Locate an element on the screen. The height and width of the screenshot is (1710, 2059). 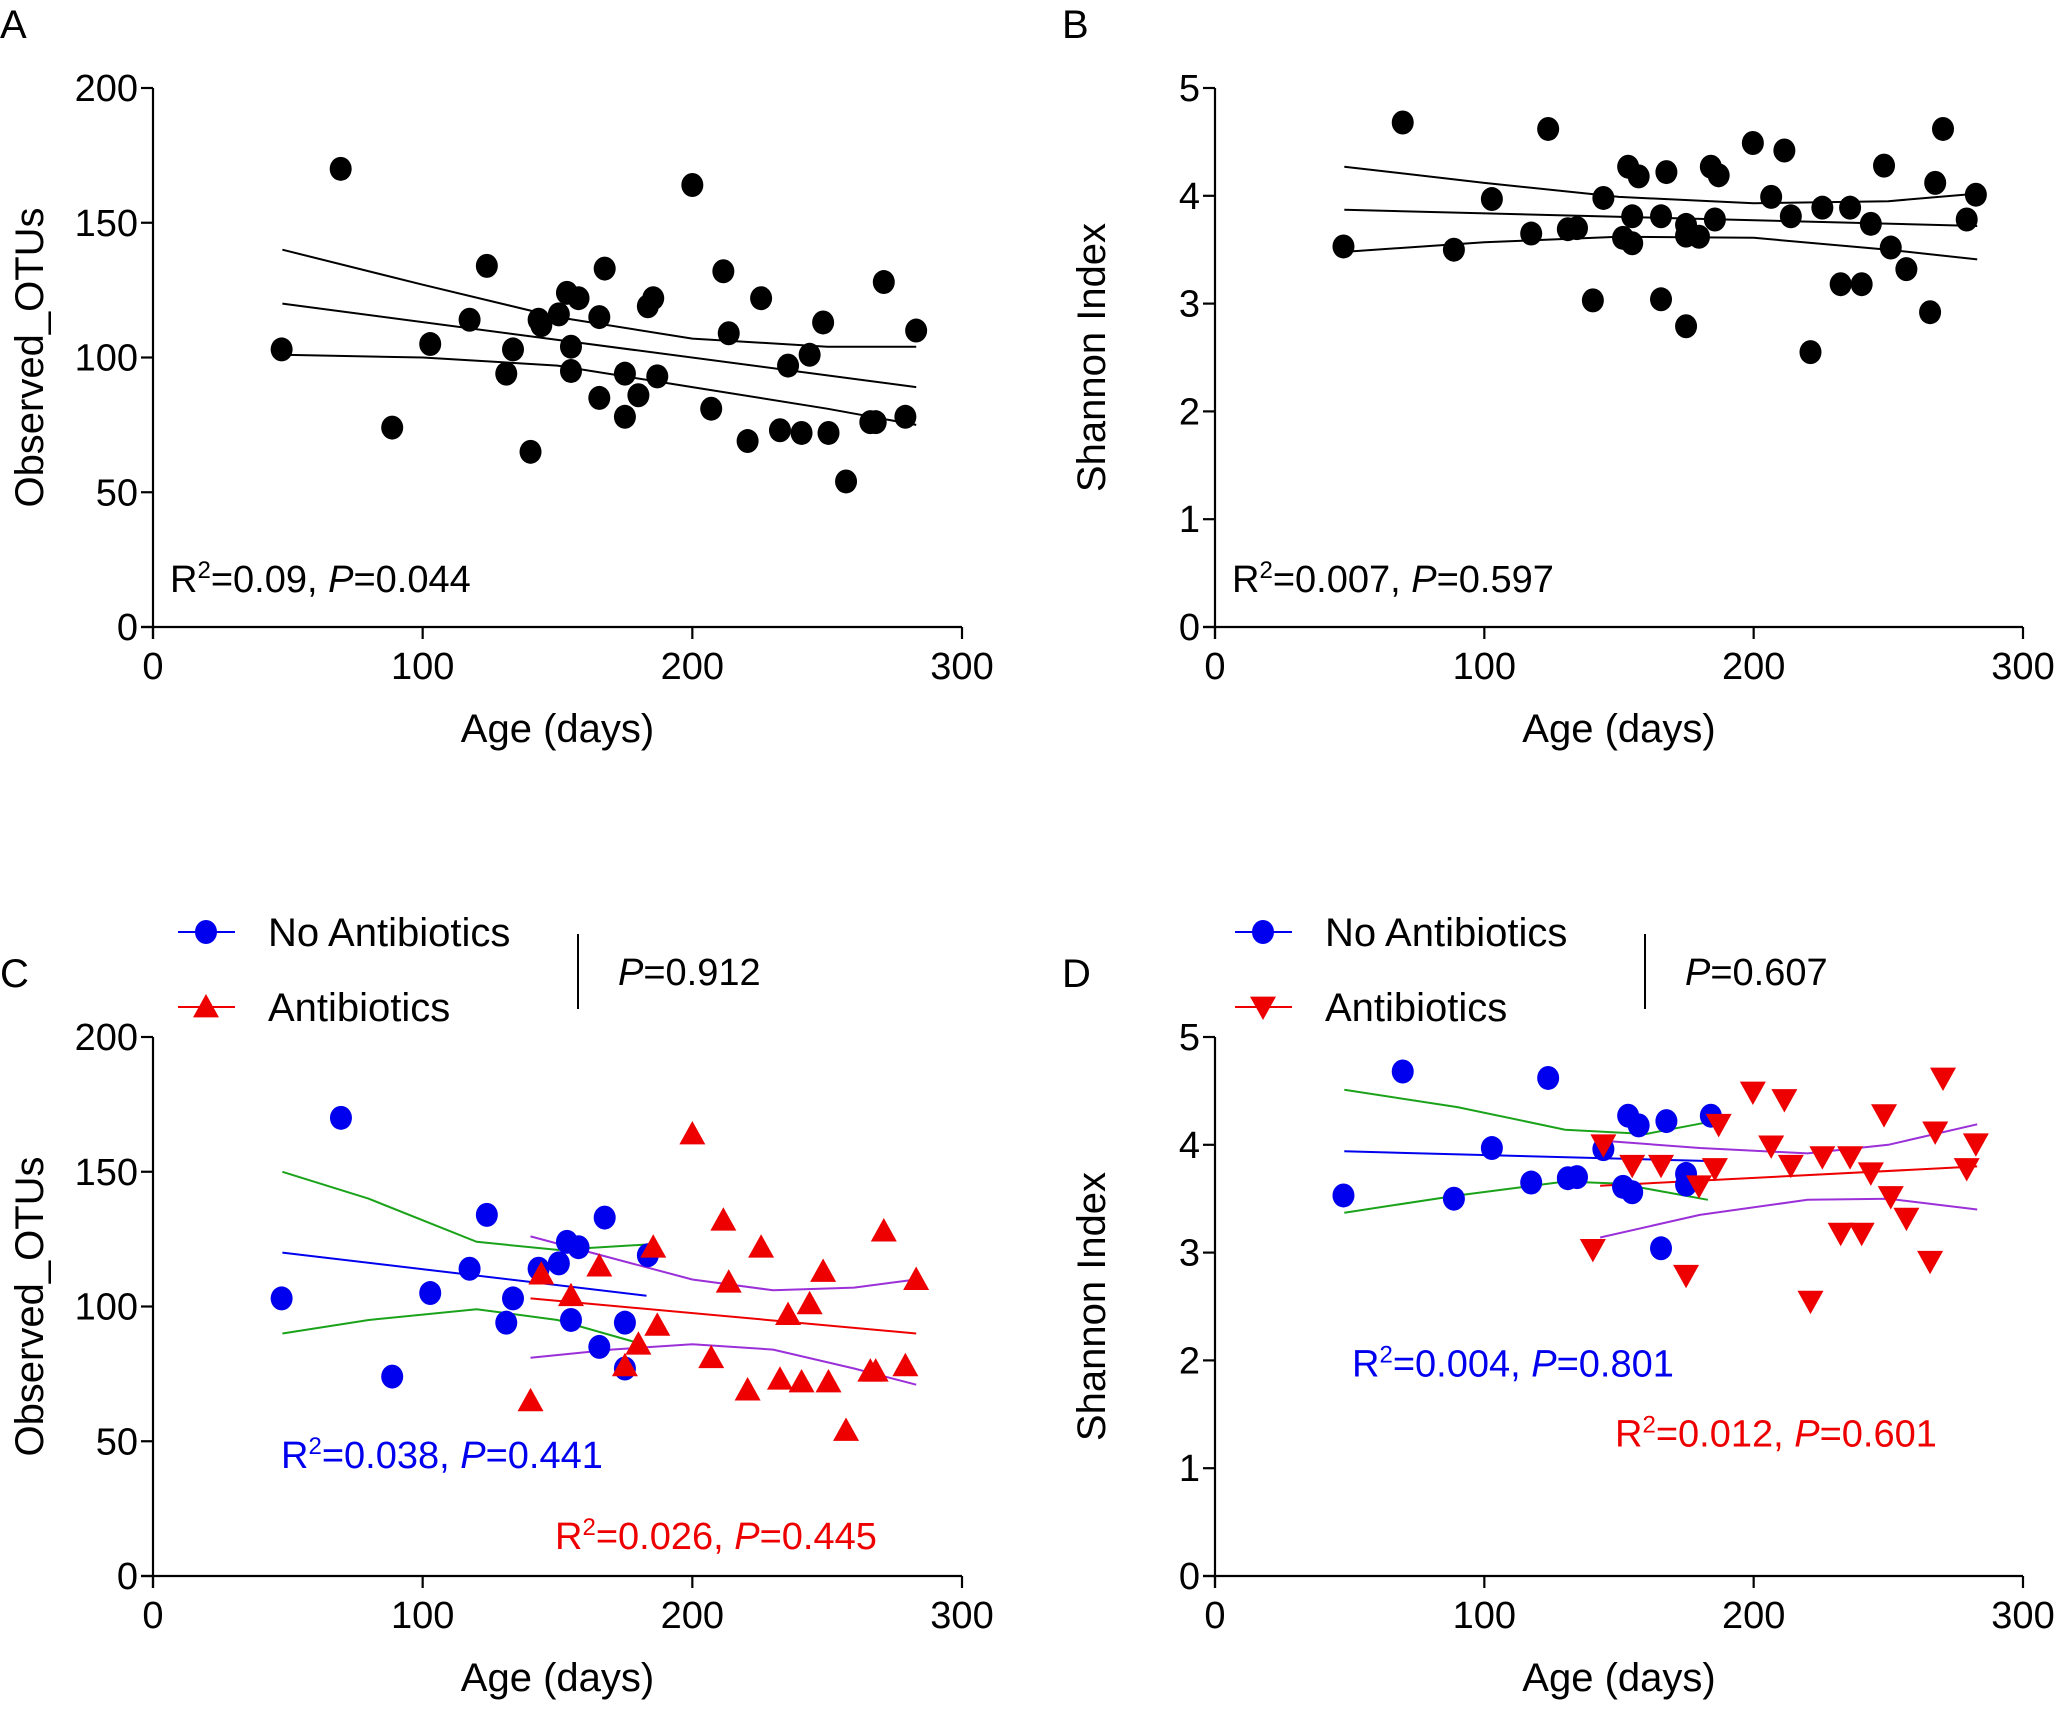
x-axis-label: Age (days) is located at coordinates (1618, 729).